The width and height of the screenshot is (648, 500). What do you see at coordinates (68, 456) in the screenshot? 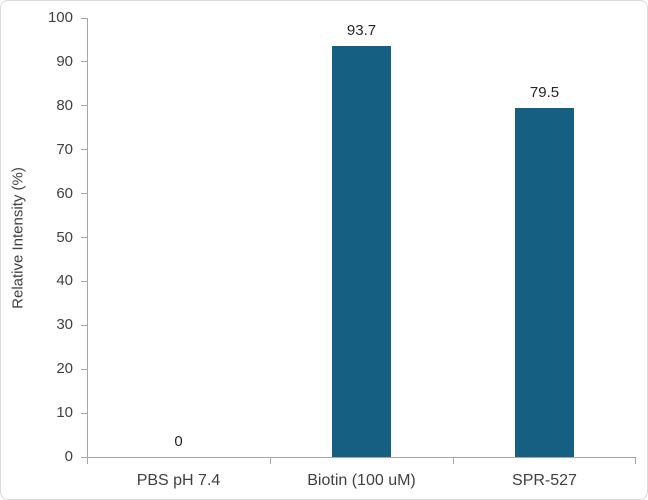
I see `y-axis-tick-label: 0` at bounding box center [68, 456].